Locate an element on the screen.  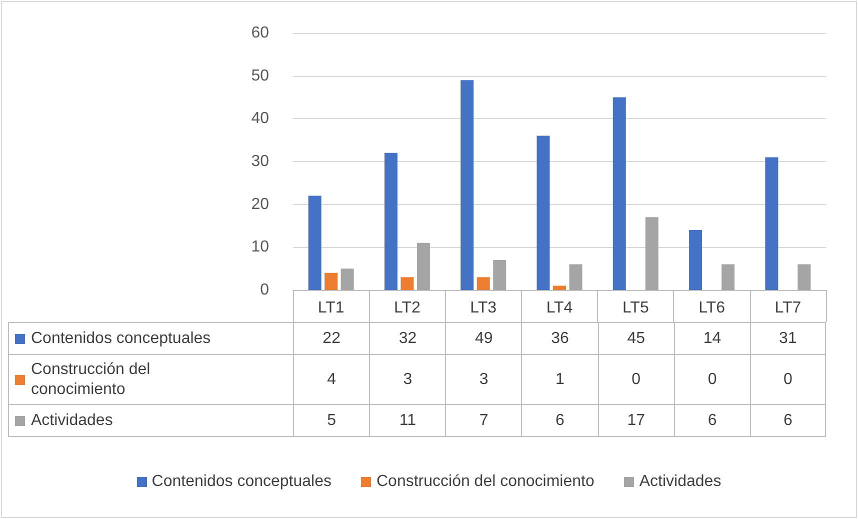
y-tick-label: 0 is located at coordinates (265, 290).